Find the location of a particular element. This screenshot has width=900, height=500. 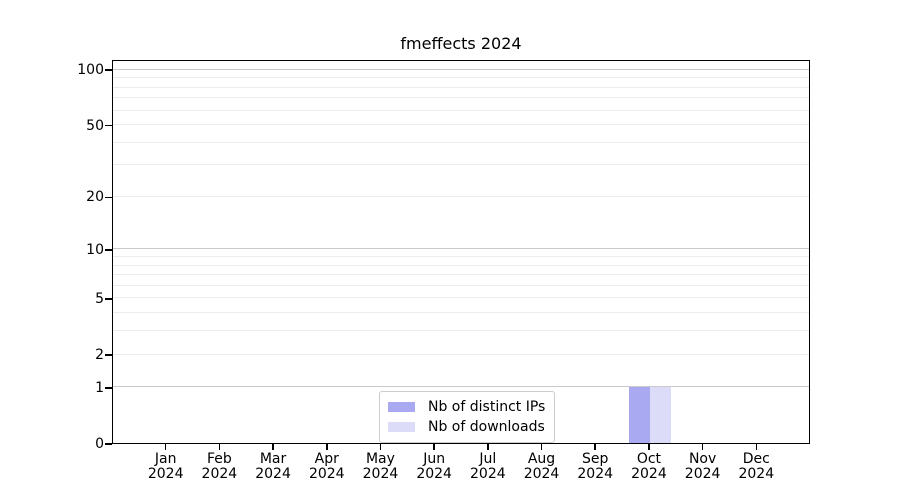

legend-label-distinct-ips: Nb of distinct IPs is located at coordinates (487, 407).